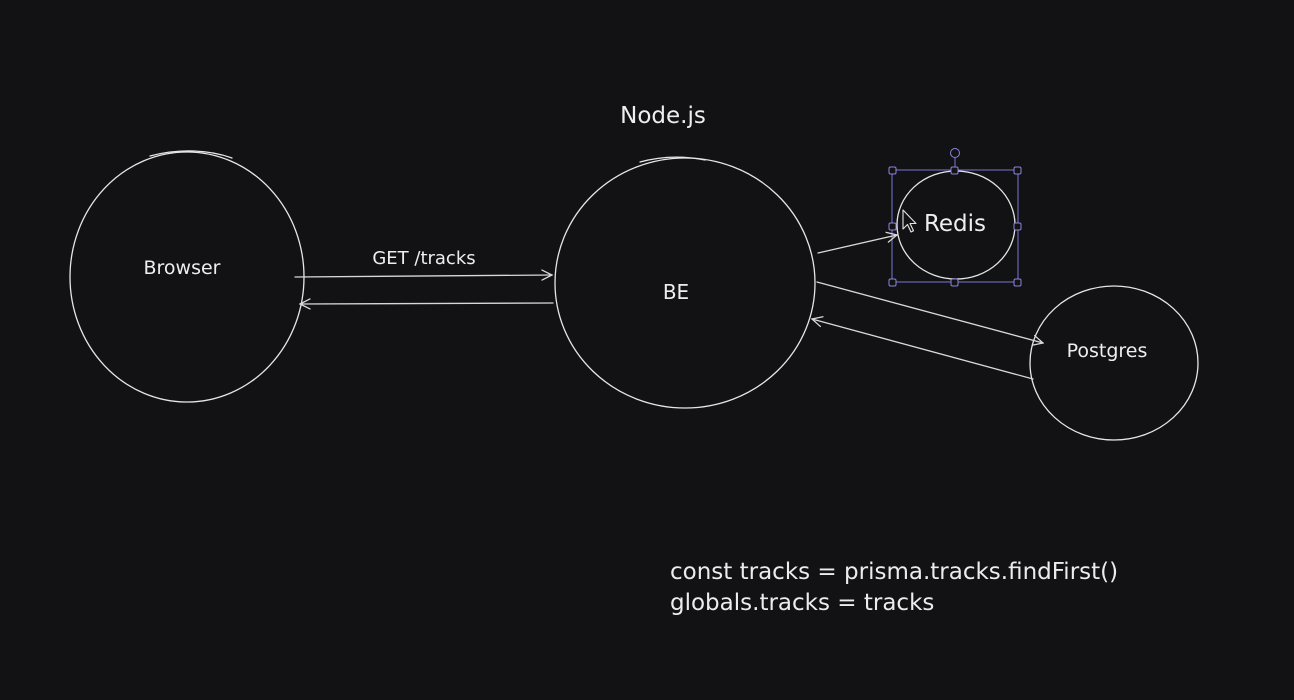 The width and height of the screenshot is (1294, 700). Describe the element at coordinates (427, 303) in the screenshot. I see `arrow-be-to-browser` at that location.